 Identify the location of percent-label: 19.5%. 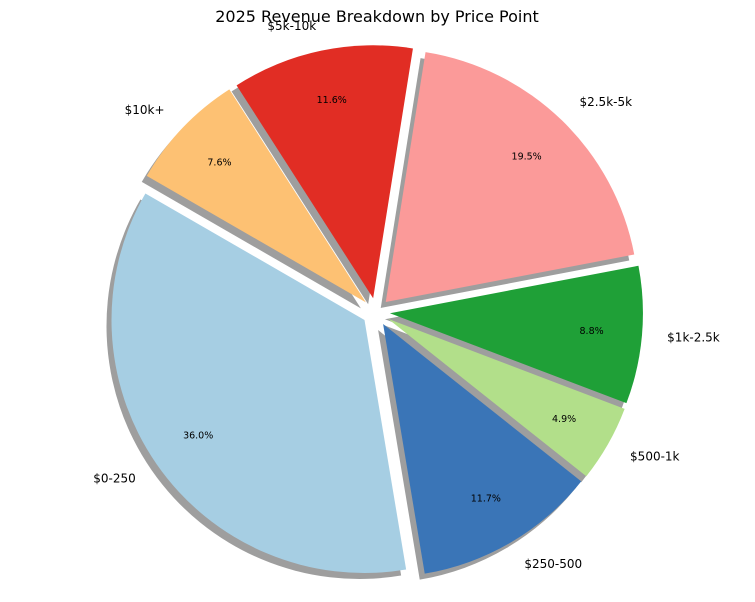
(527, 157).